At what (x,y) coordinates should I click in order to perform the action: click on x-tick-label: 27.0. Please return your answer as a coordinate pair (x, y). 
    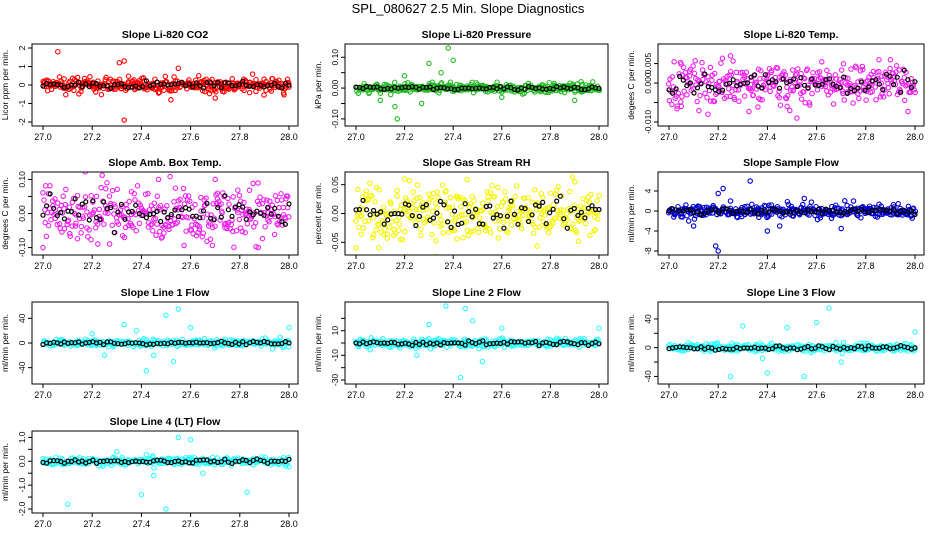
    Looking at the image, I should click on (356, 266).